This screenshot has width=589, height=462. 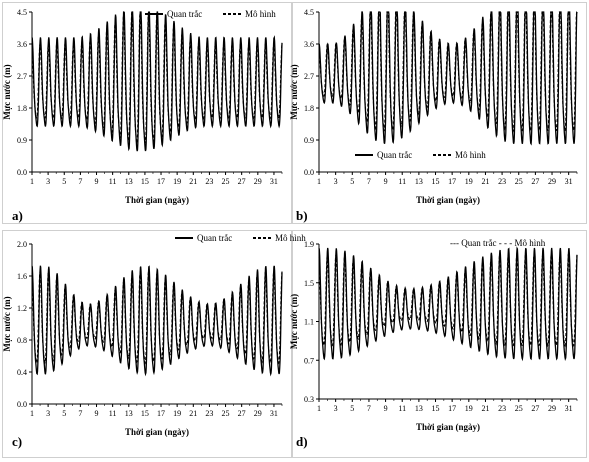 What do you see at coordinates (22, 372) in the screenshot?
I see `y-tick-label: 0.4` at bounding box center [22, 372].